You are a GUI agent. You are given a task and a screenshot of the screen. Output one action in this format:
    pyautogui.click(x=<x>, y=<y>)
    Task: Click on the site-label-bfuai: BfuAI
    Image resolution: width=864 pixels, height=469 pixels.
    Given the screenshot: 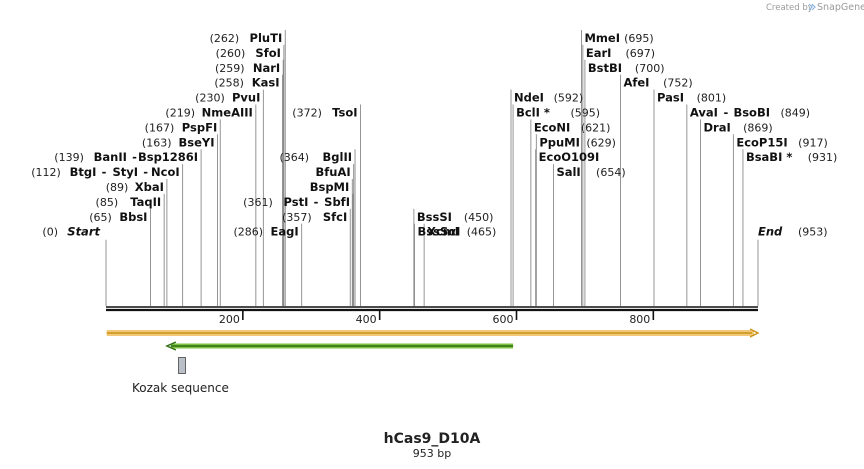 What is the action you would take?
    pyautogui.click(x=333, y=172)
    